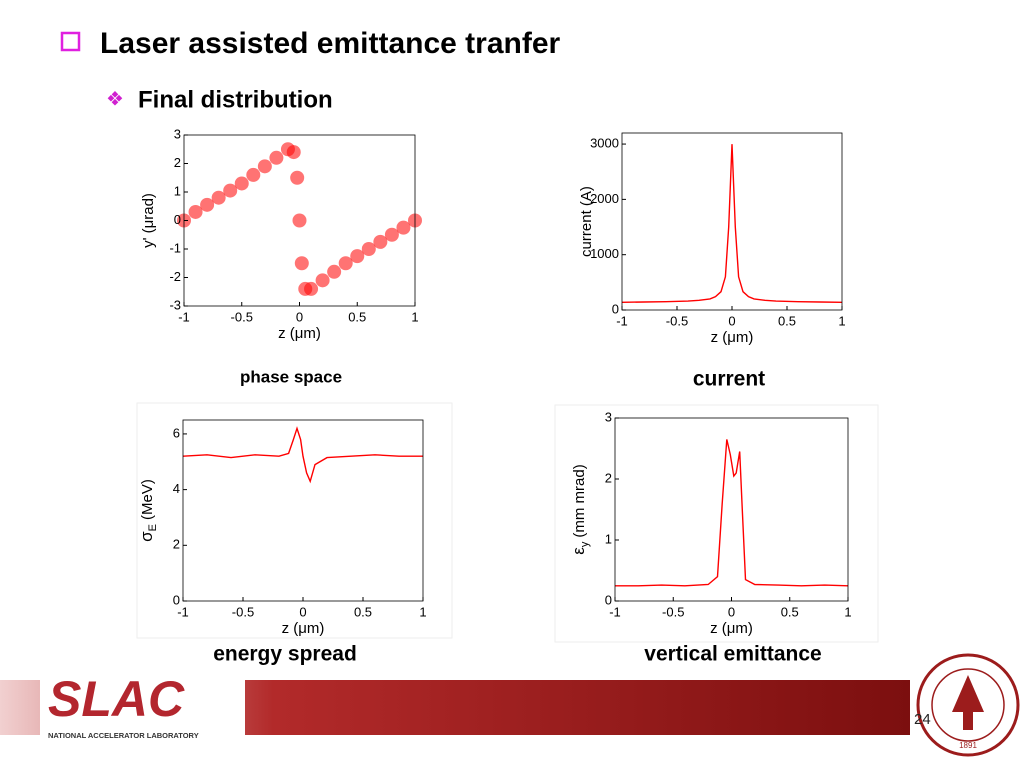 Image resolution: width=1024 pixels, height=768 pixels. What do you see at coordinates (116, 699) in the screenshot?
I see `logo: SLAC` at bounding box center [116, 699].